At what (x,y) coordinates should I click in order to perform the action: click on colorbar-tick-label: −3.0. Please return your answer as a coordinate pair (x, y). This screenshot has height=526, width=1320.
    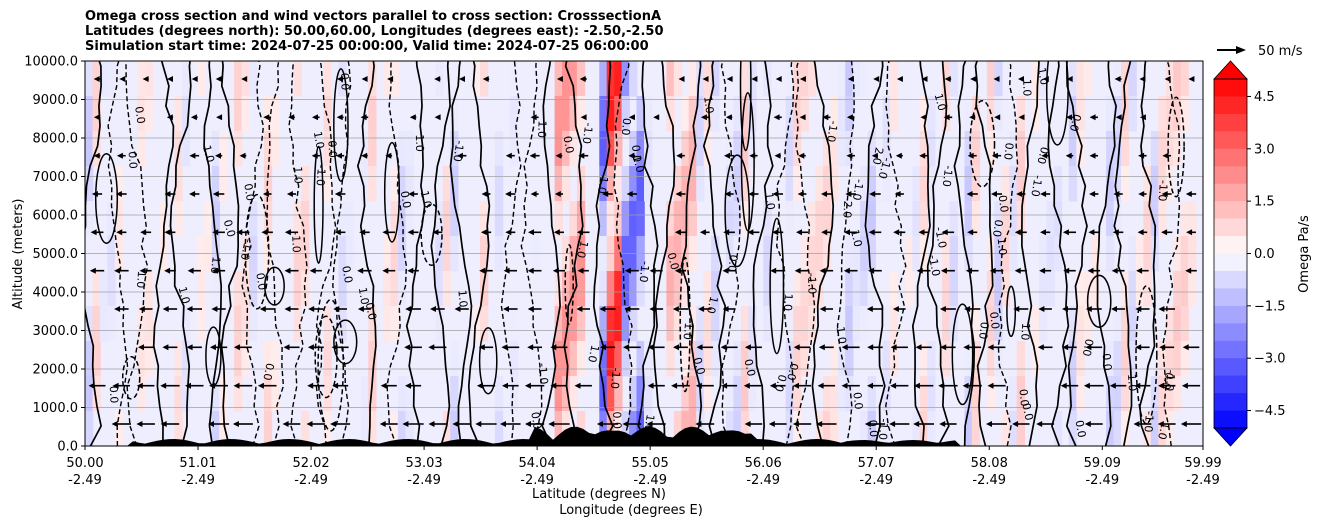
    Looking at the image, I should click on (1270, 359).